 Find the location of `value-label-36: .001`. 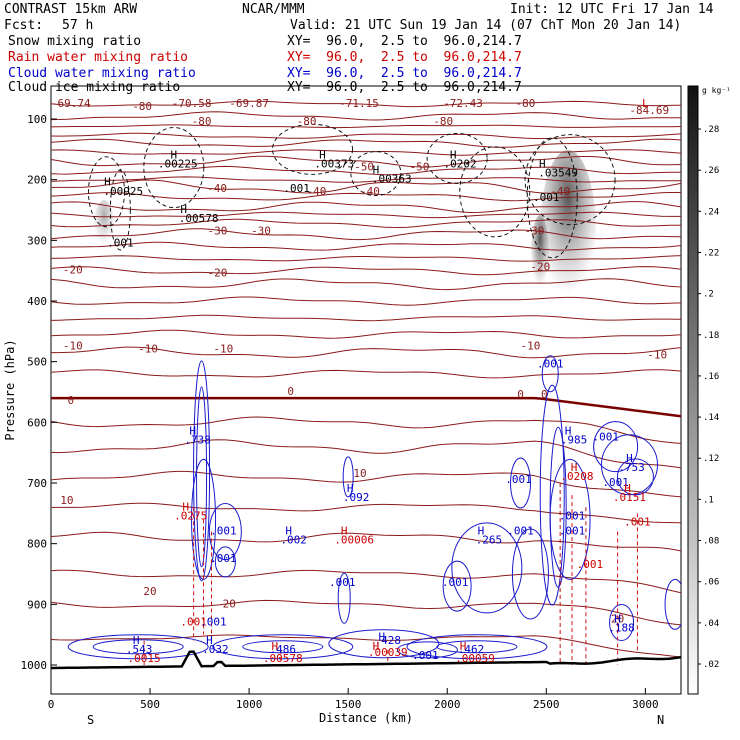

value-label-36: .001 is located at coordinates (637, 521).